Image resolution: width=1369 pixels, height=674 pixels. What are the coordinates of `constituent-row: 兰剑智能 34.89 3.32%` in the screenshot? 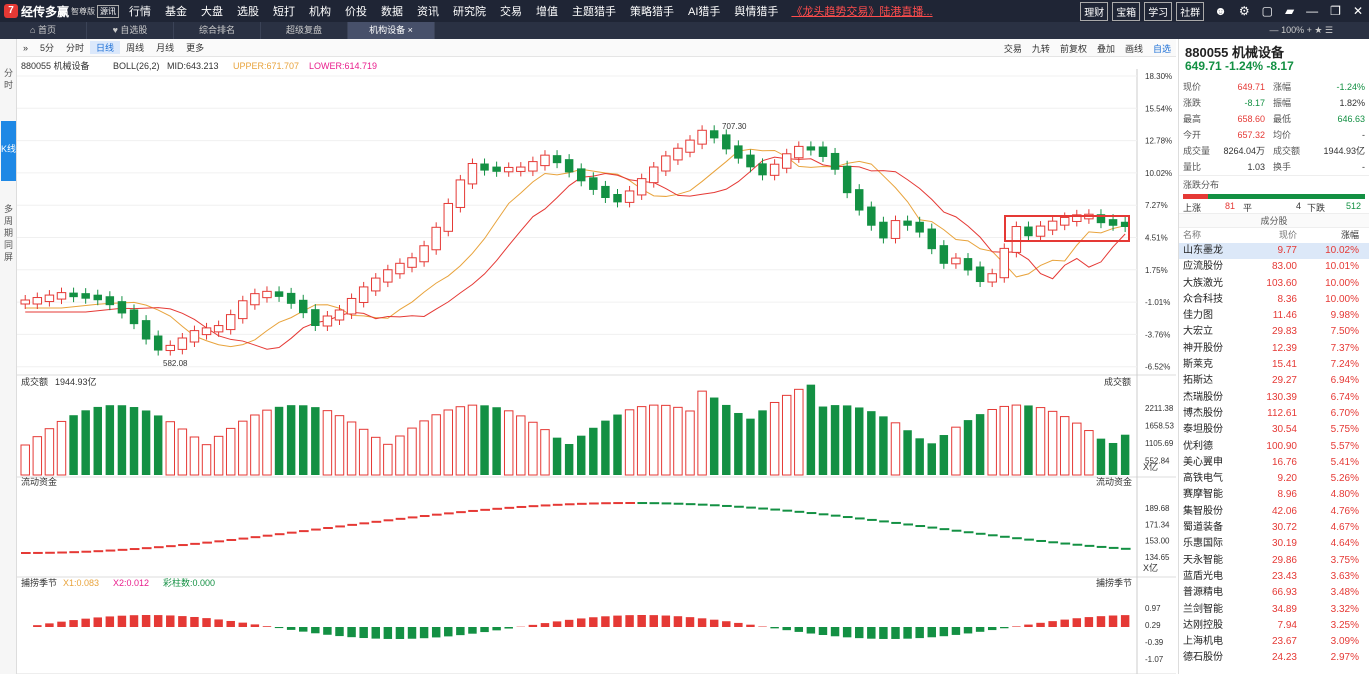 It's located at (1274, 610).